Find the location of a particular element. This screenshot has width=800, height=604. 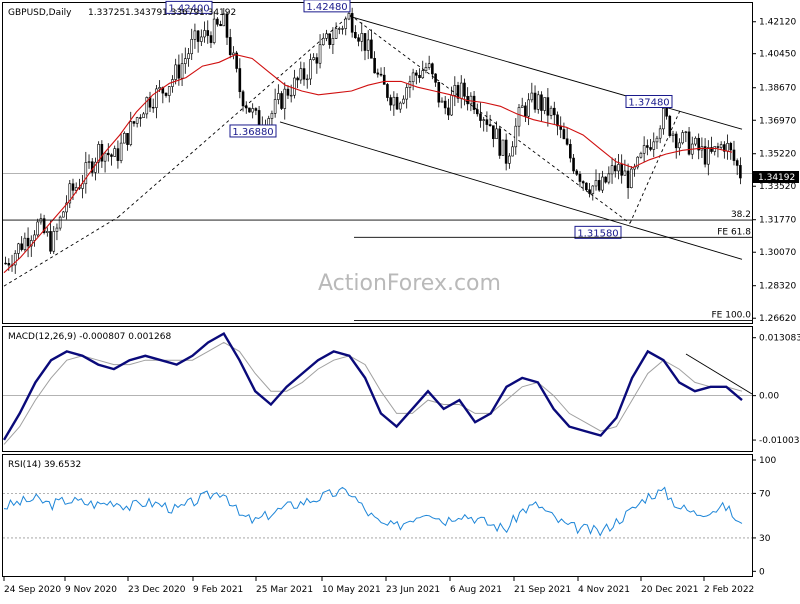

price-label-text: 1.36880 is located at coordinates (252, 132).